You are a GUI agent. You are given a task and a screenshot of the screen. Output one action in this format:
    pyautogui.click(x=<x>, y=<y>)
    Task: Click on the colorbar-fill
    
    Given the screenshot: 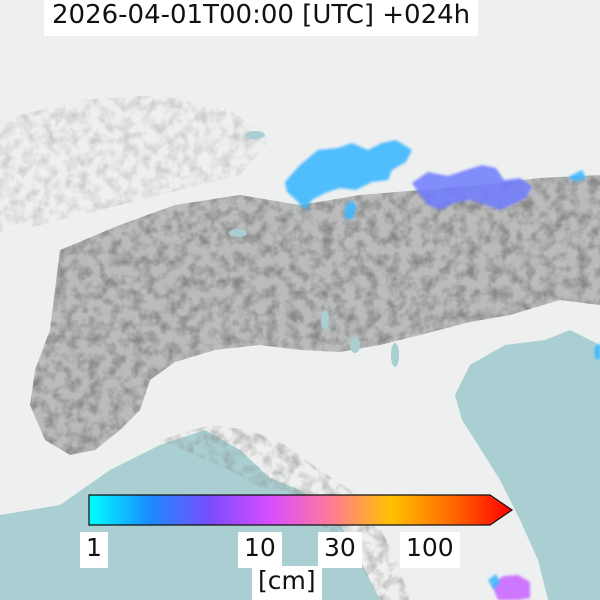 What is the action you would take?
    pyautogui.click(x=301, y=510)
    